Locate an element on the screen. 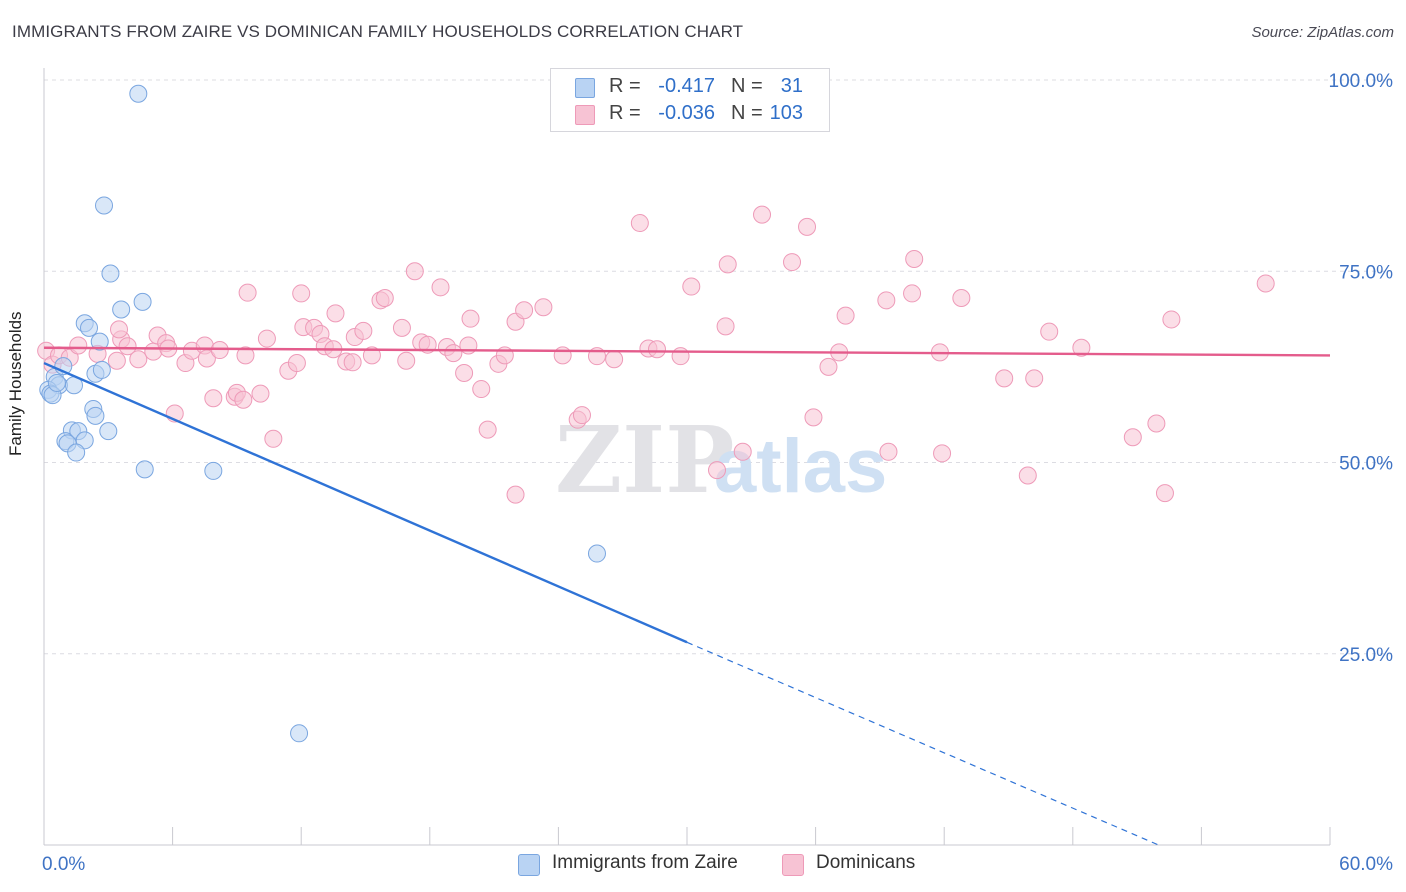 This screenshot has height=892, width=1406. watermark: ZIP atlas is located at coordinates (721, 460).